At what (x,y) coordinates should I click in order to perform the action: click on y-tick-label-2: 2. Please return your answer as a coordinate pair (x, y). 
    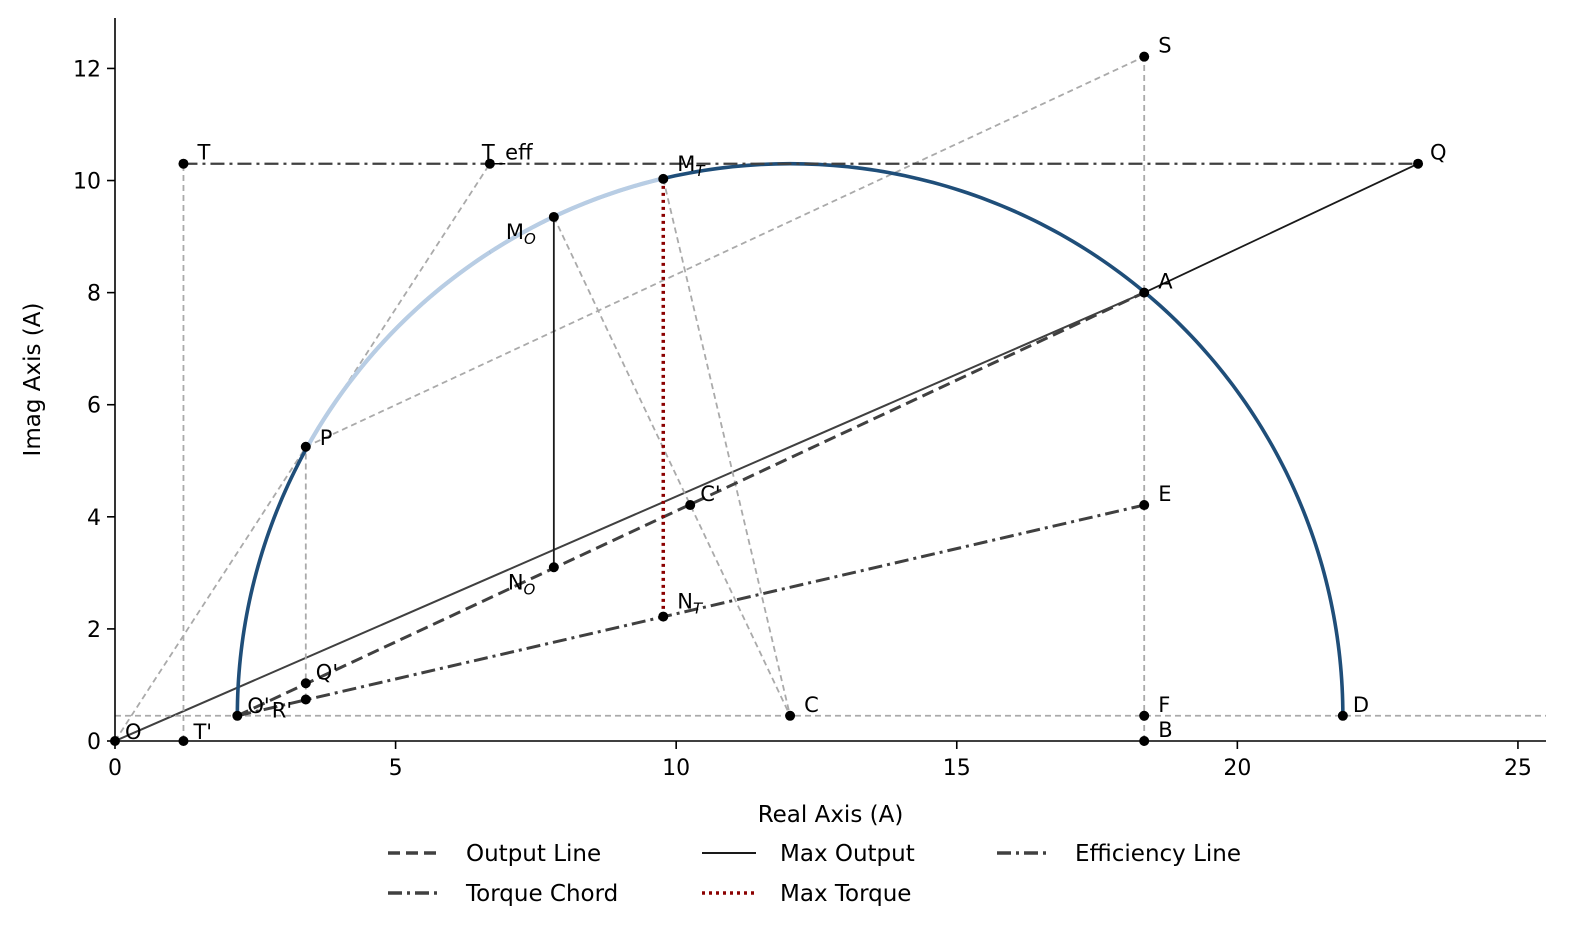
    Looking at the image, I should click on (94, 630).